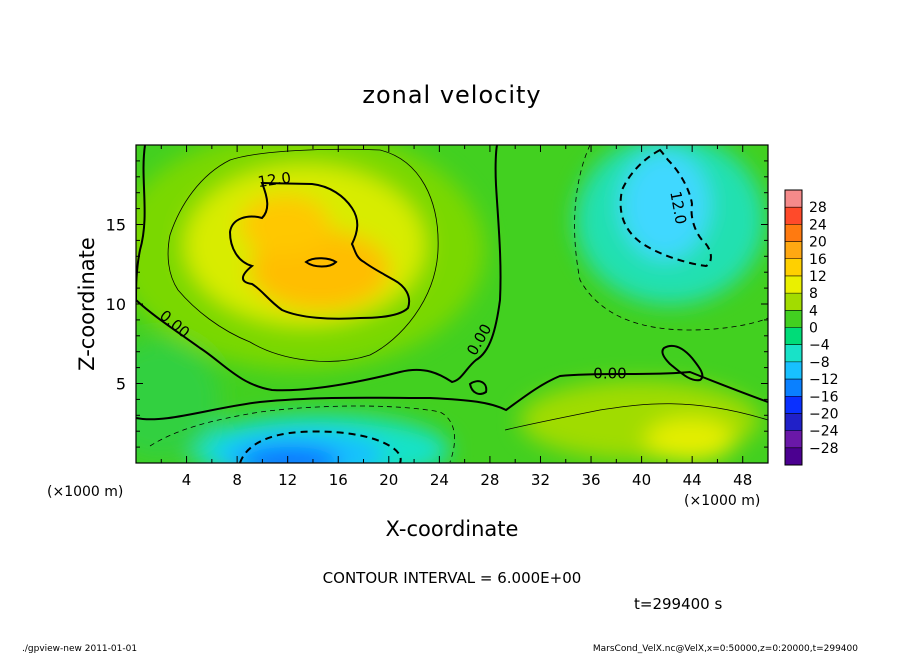 This screenshot has width=904, height=654. Describe the element at coordinates (452, 578) in the screenshot. I see `contour-interval-text: CONTOUR INTERVAL = 6.000E+00` at that location.